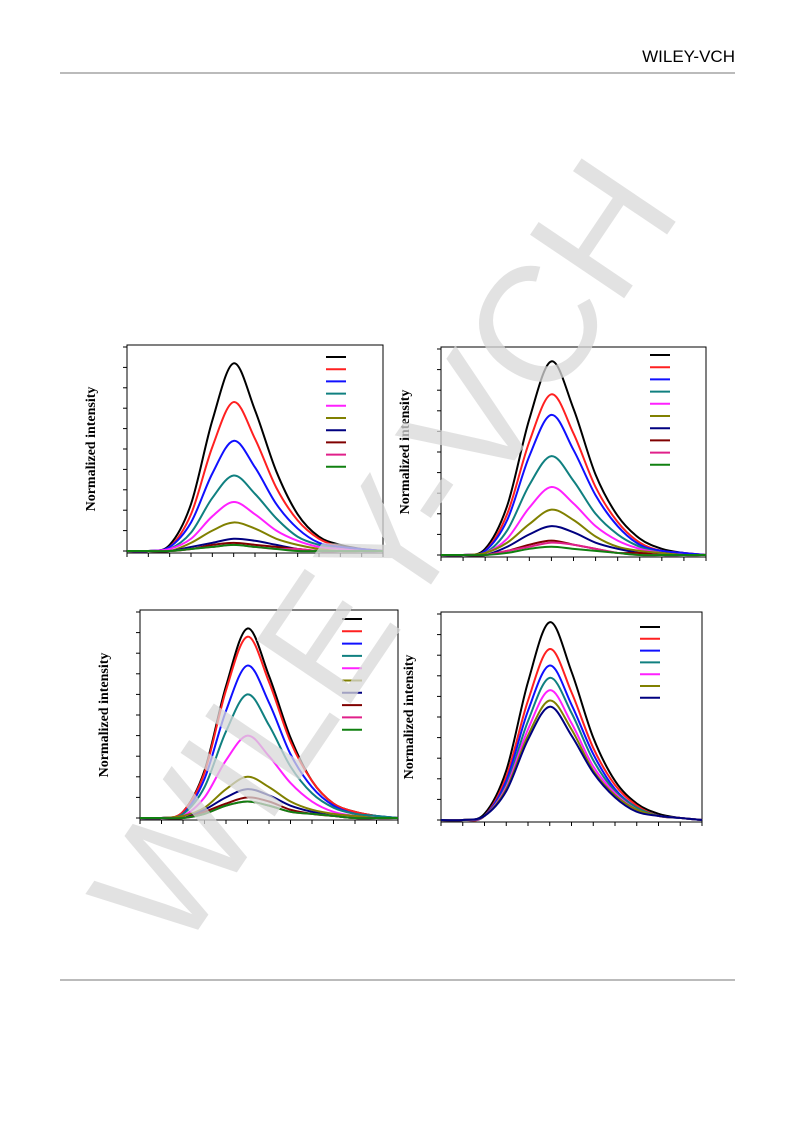 This screenshot has width=793, height=1121. What do you see at coordinates (688, 56) in the screenshot?
I see `header-logo: WILEY-VCH` at bounding box center [688, 56].